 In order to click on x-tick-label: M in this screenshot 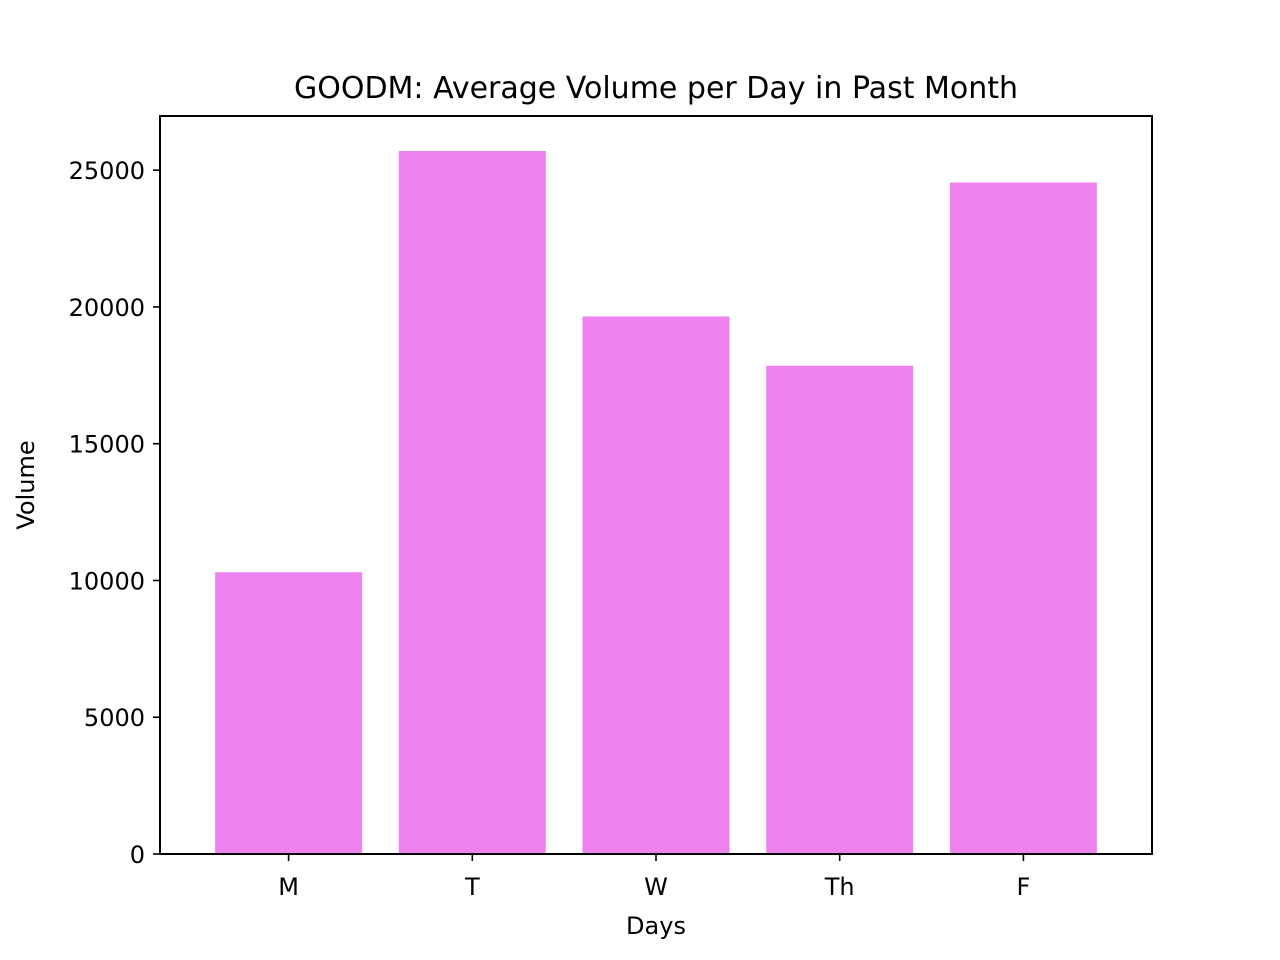, I will do `click(288, 887)`.